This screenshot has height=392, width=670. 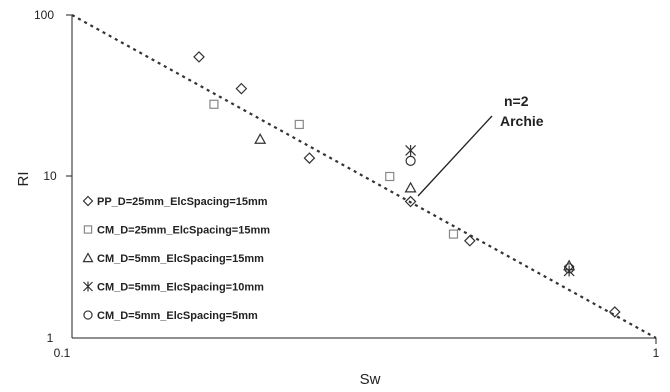 I want to click on y-tick-label-mid: 10, so click(x=50, y=176).